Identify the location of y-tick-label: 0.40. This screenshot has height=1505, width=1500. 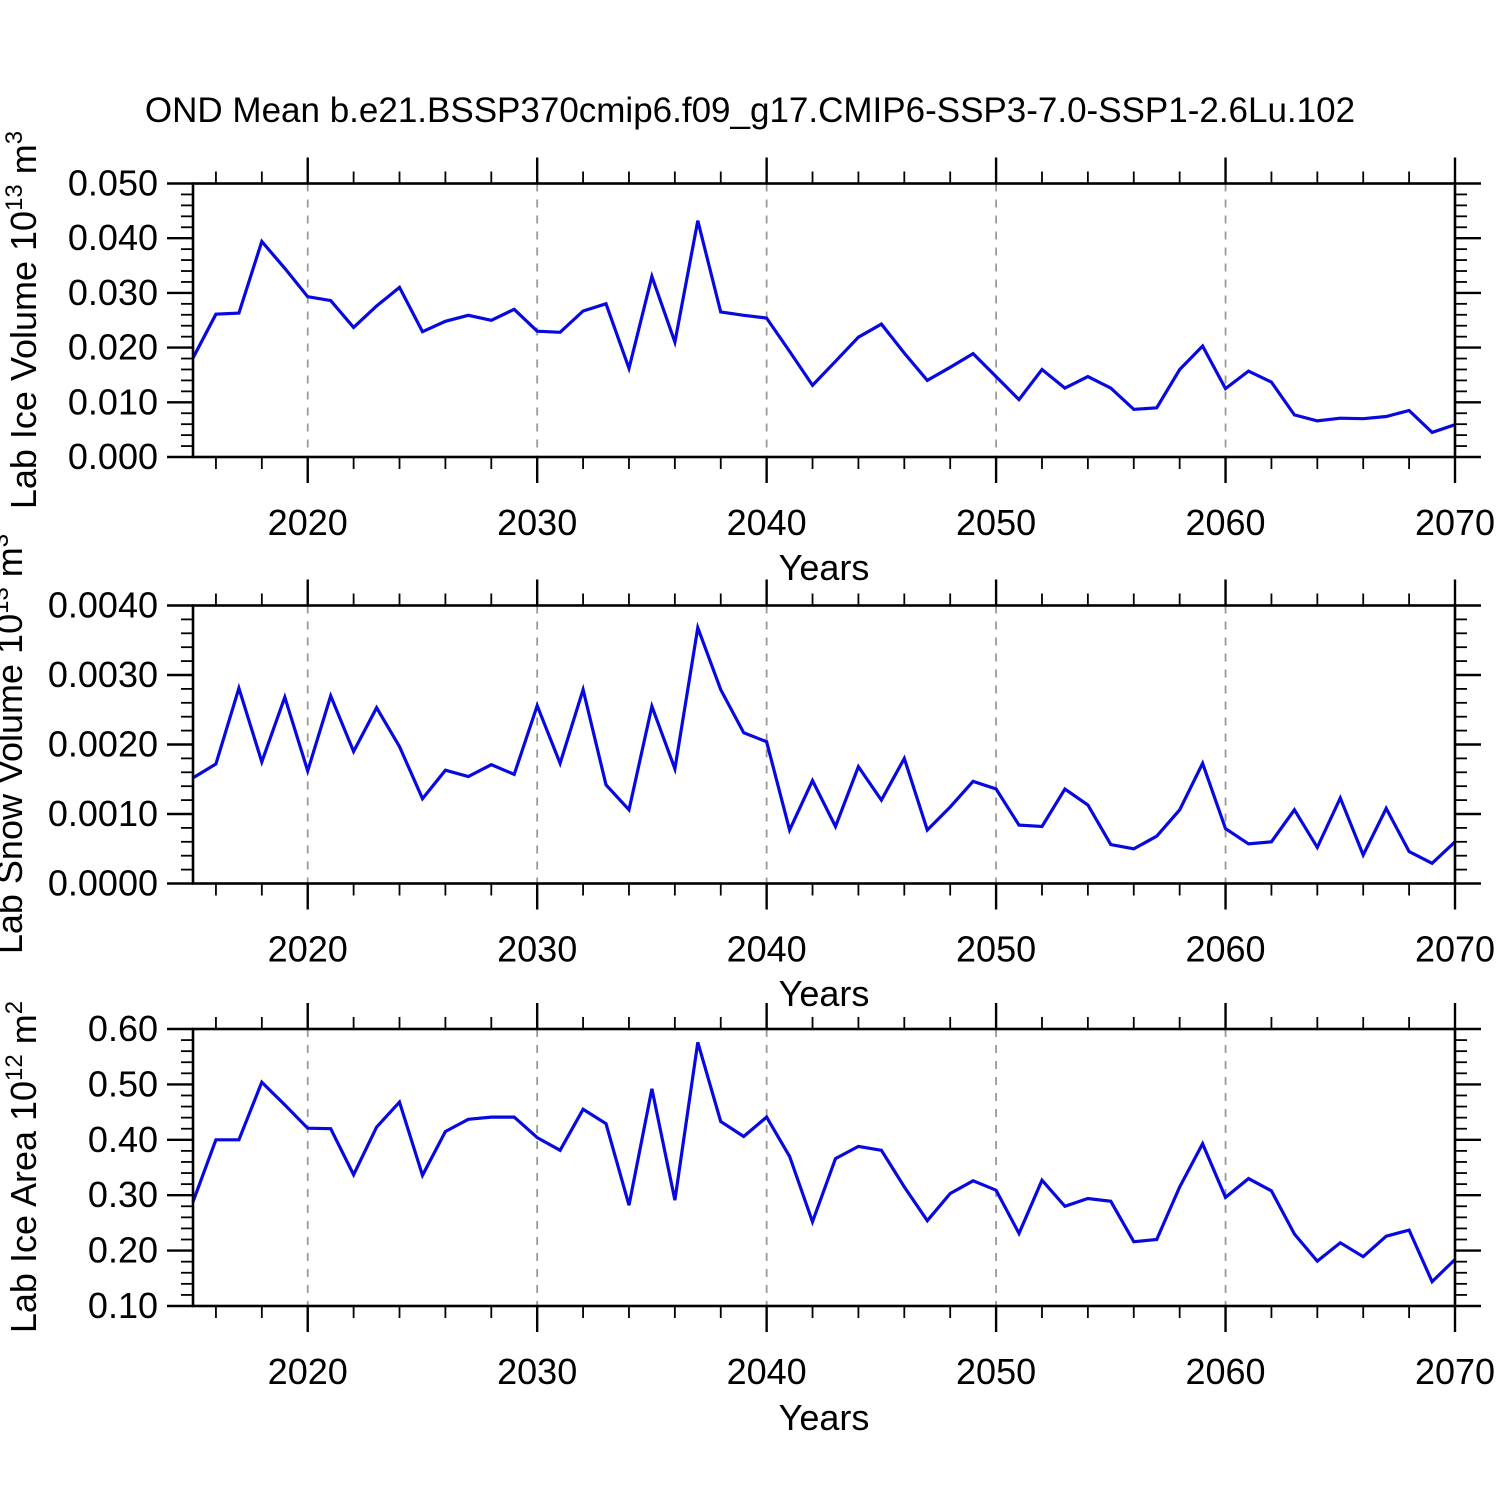
(123, 1139).